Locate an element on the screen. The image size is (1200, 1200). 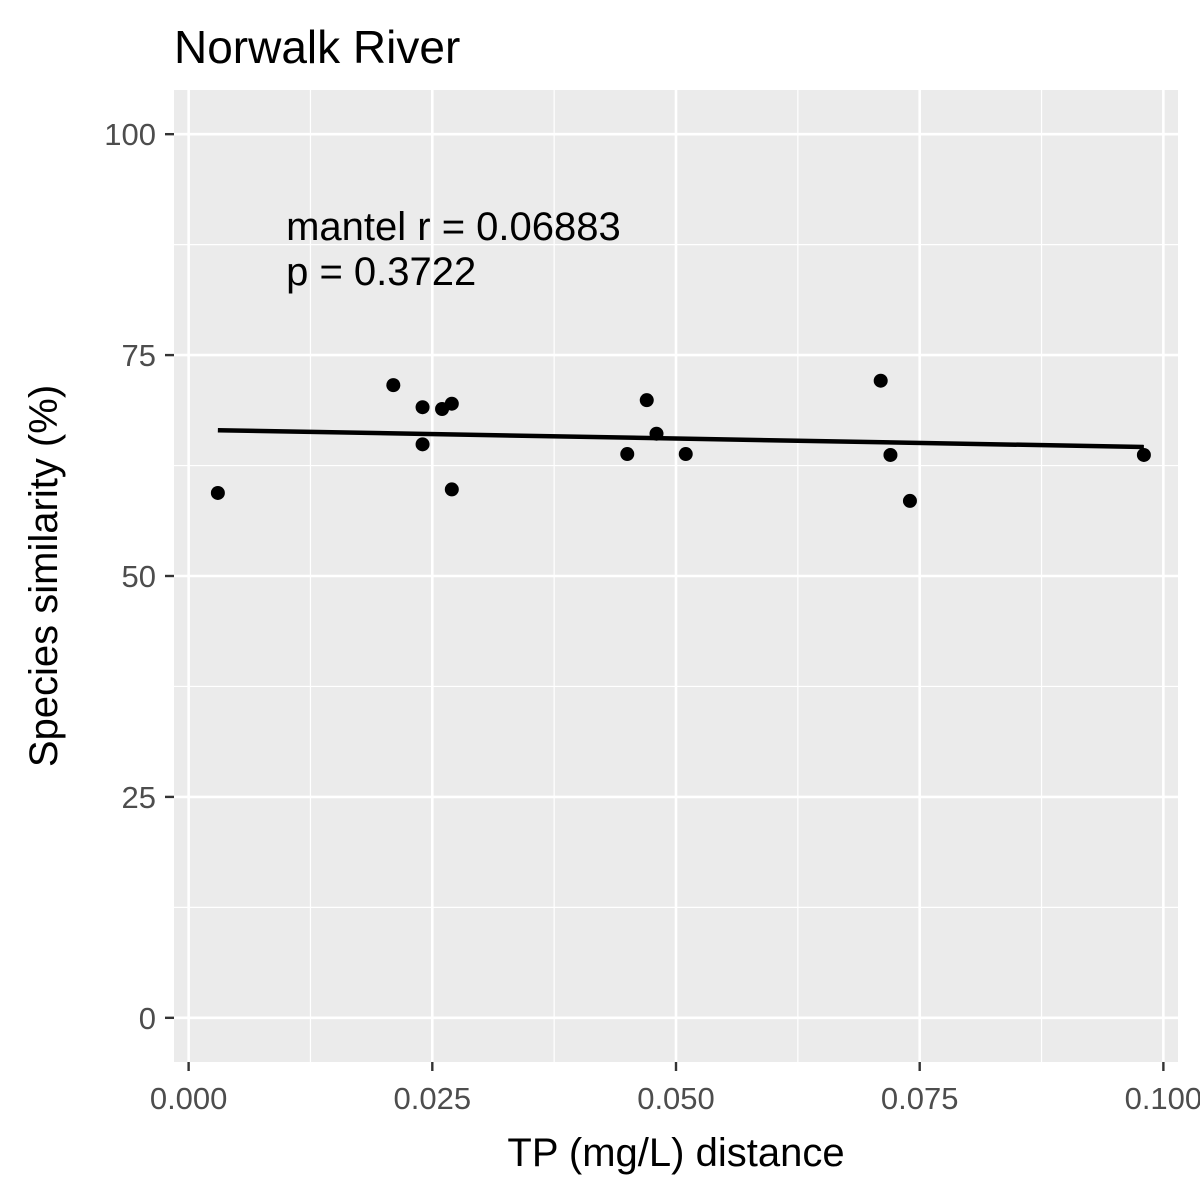
y-axis-label: Species similarity (%) is located at coordinates (44, 576).